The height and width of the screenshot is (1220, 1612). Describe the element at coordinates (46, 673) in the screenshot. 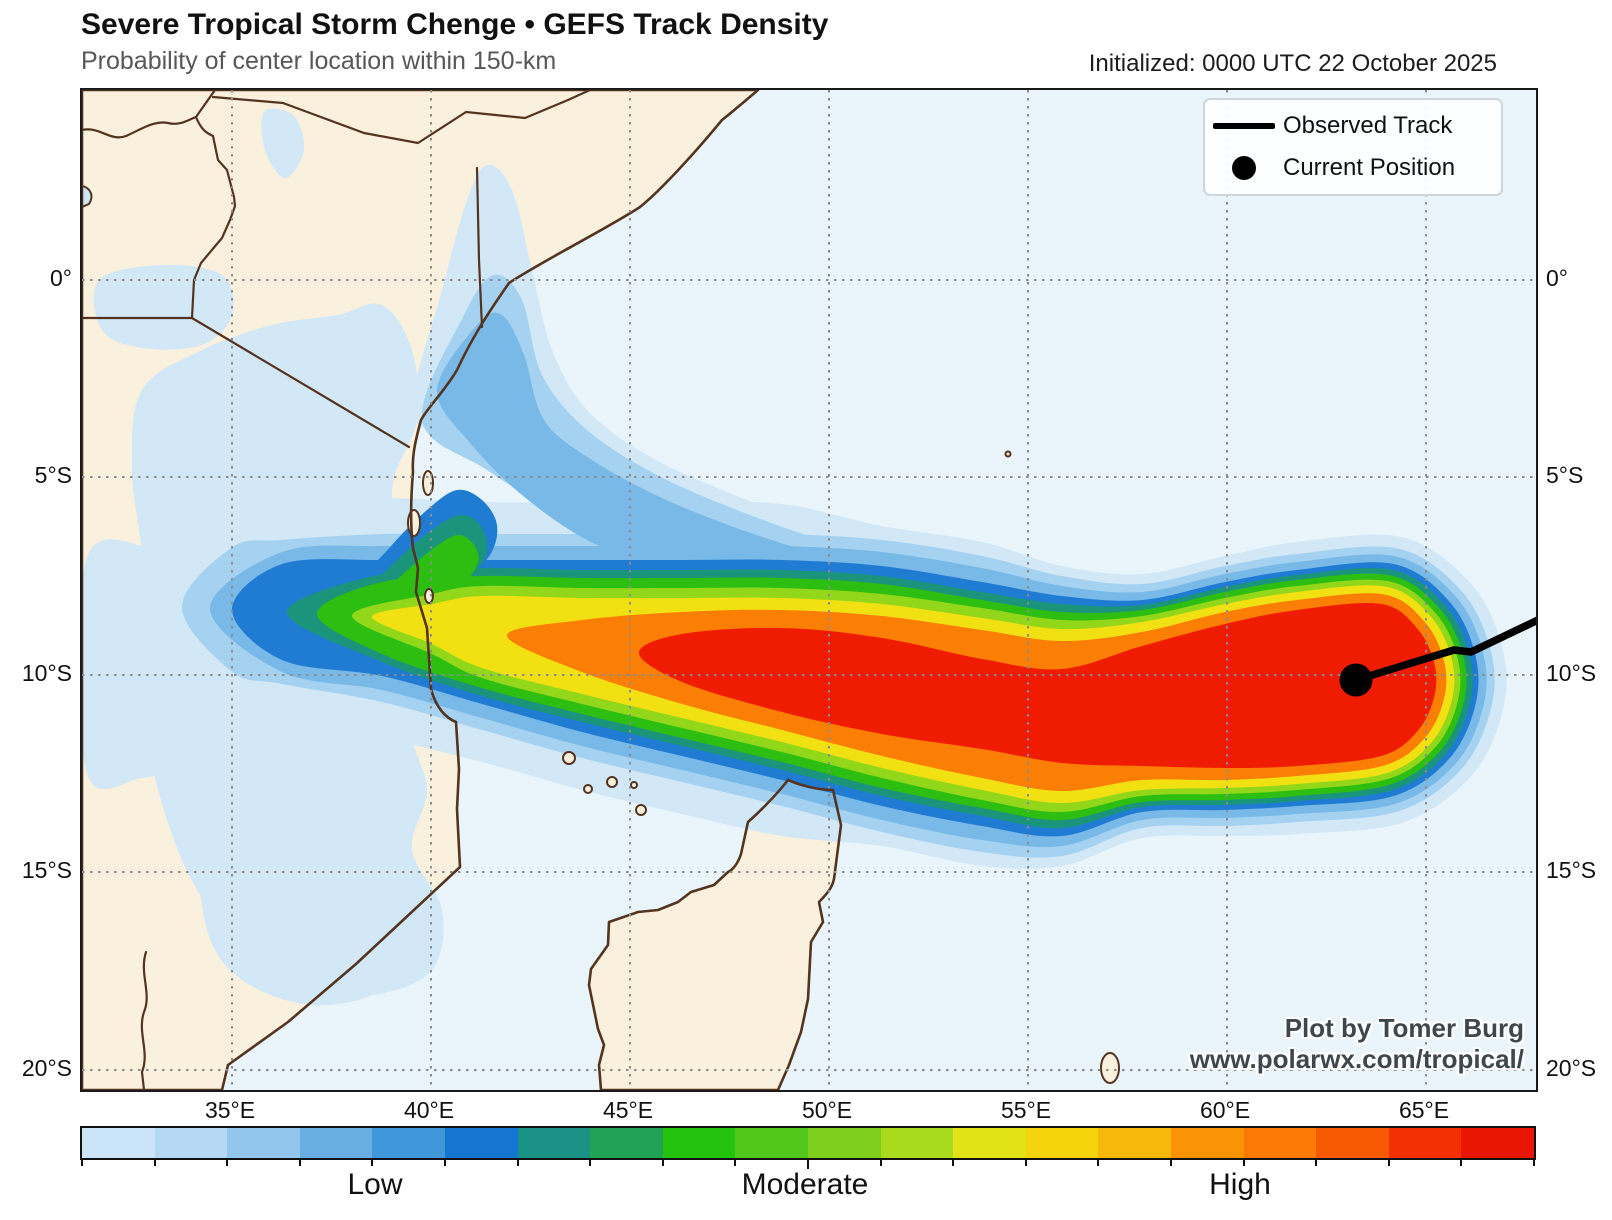

I see `lat-tick-left: 10°S` at that location.